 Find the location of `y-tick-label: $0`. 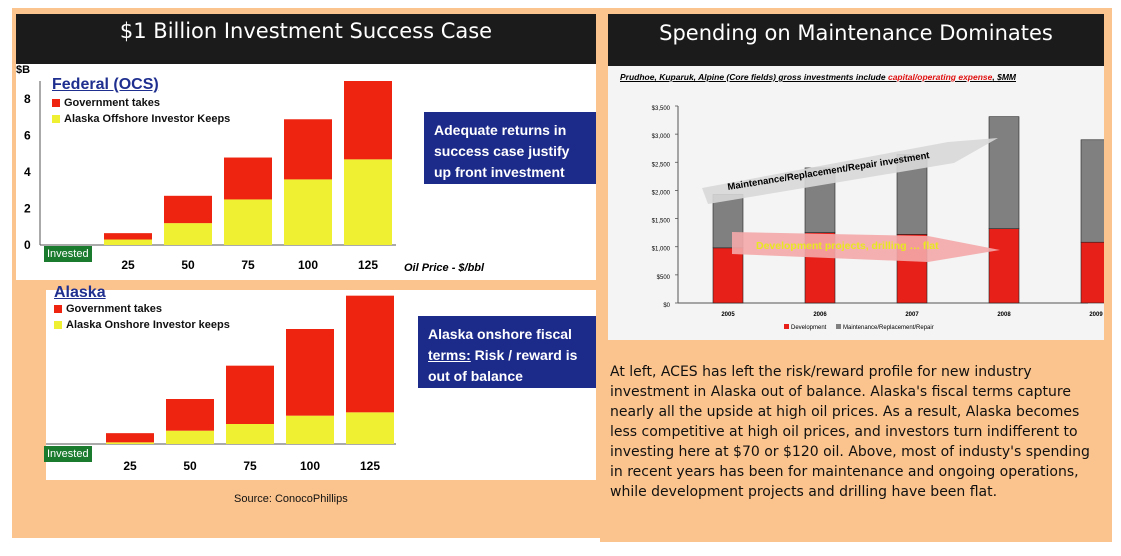

y-tick-label: $0 is located at coordinates (666, 306).